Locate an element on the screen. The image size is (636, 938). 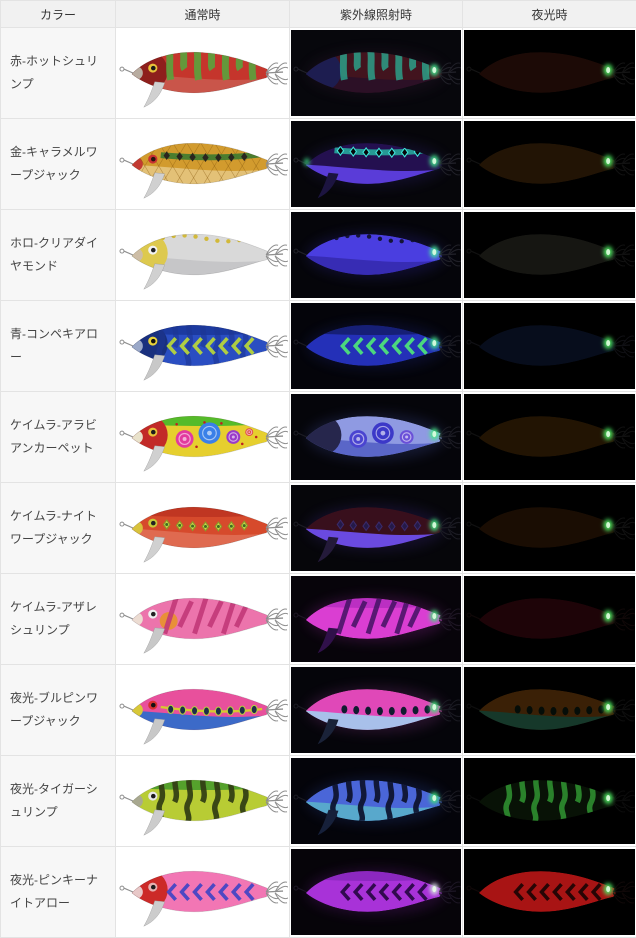
table-row: 夜光-タイガーシュリンプ is located at coordinates (318, 801).